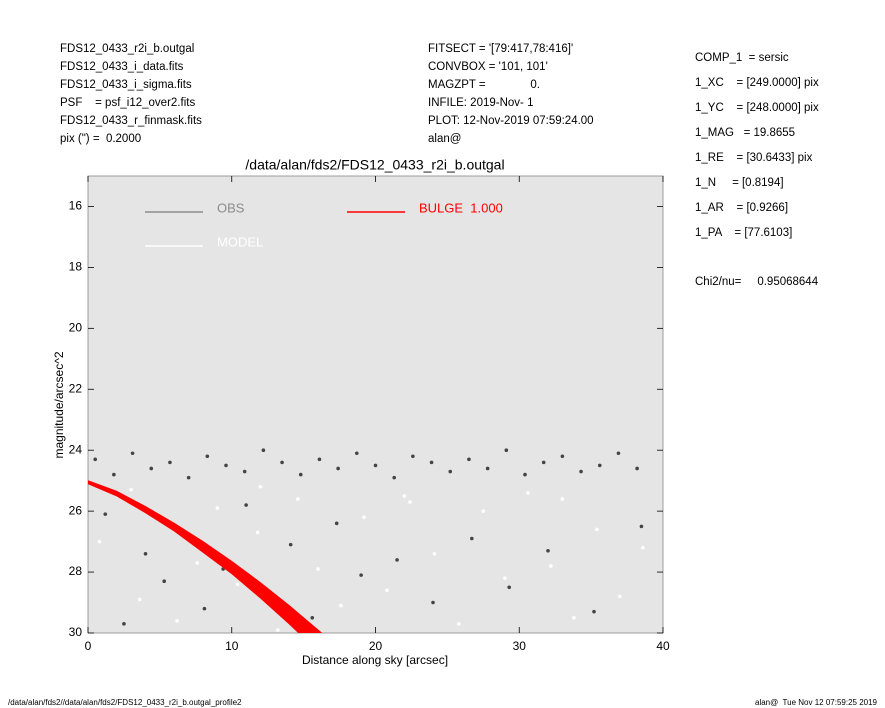 The image size is (885, 708). What do you see at coordinates (127, 103) in the screenshot?
I see `header-left-line: PSF = psf_i12_over2.fits` at bounding box center [127, 103].